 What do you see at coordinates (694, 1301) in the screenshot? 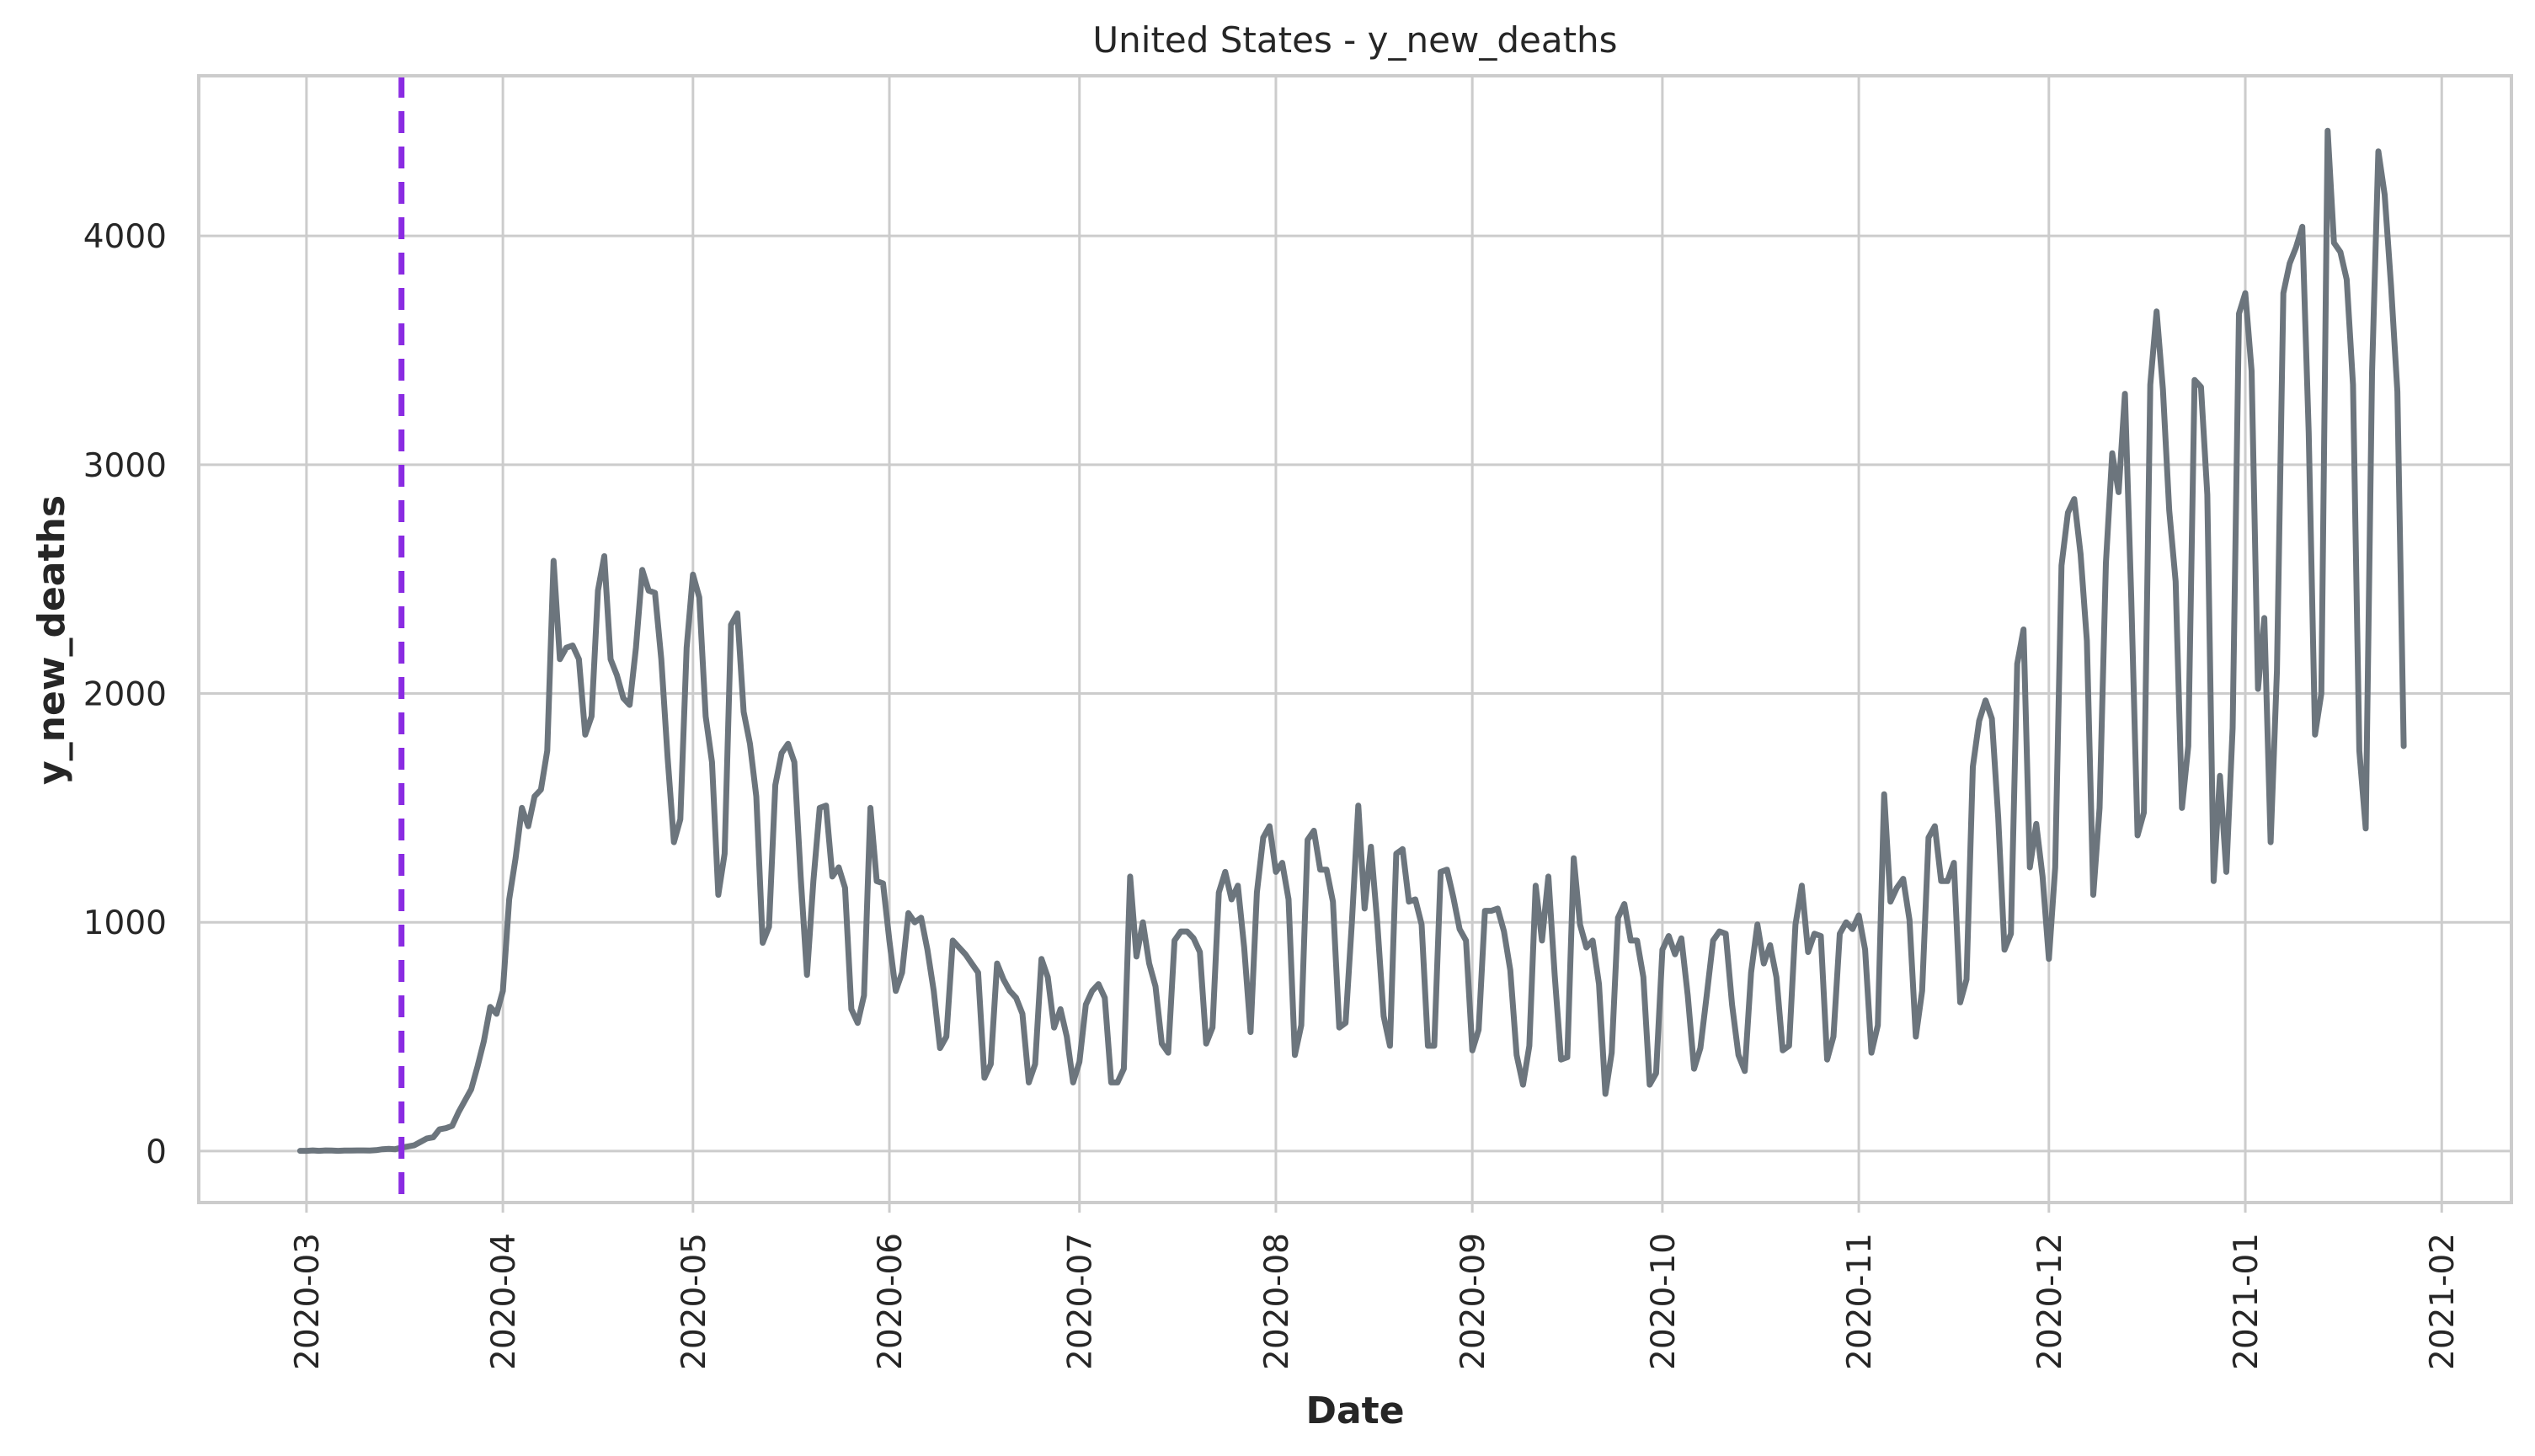
I see `x-tick-label: 2020-05` at bounding box center [694, 1301].